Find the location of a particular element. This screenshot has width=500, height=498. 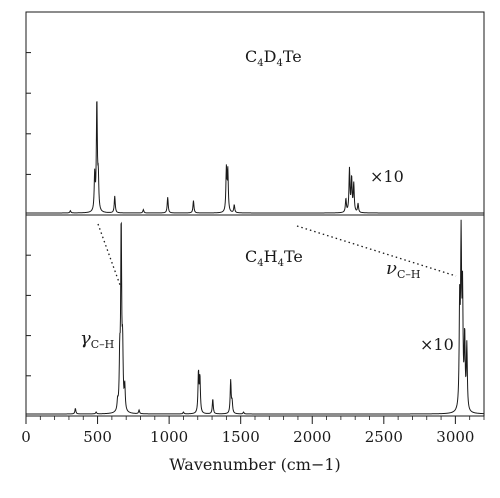

x-tick-label-1000: 1000 is located at coordinates (169, 437).